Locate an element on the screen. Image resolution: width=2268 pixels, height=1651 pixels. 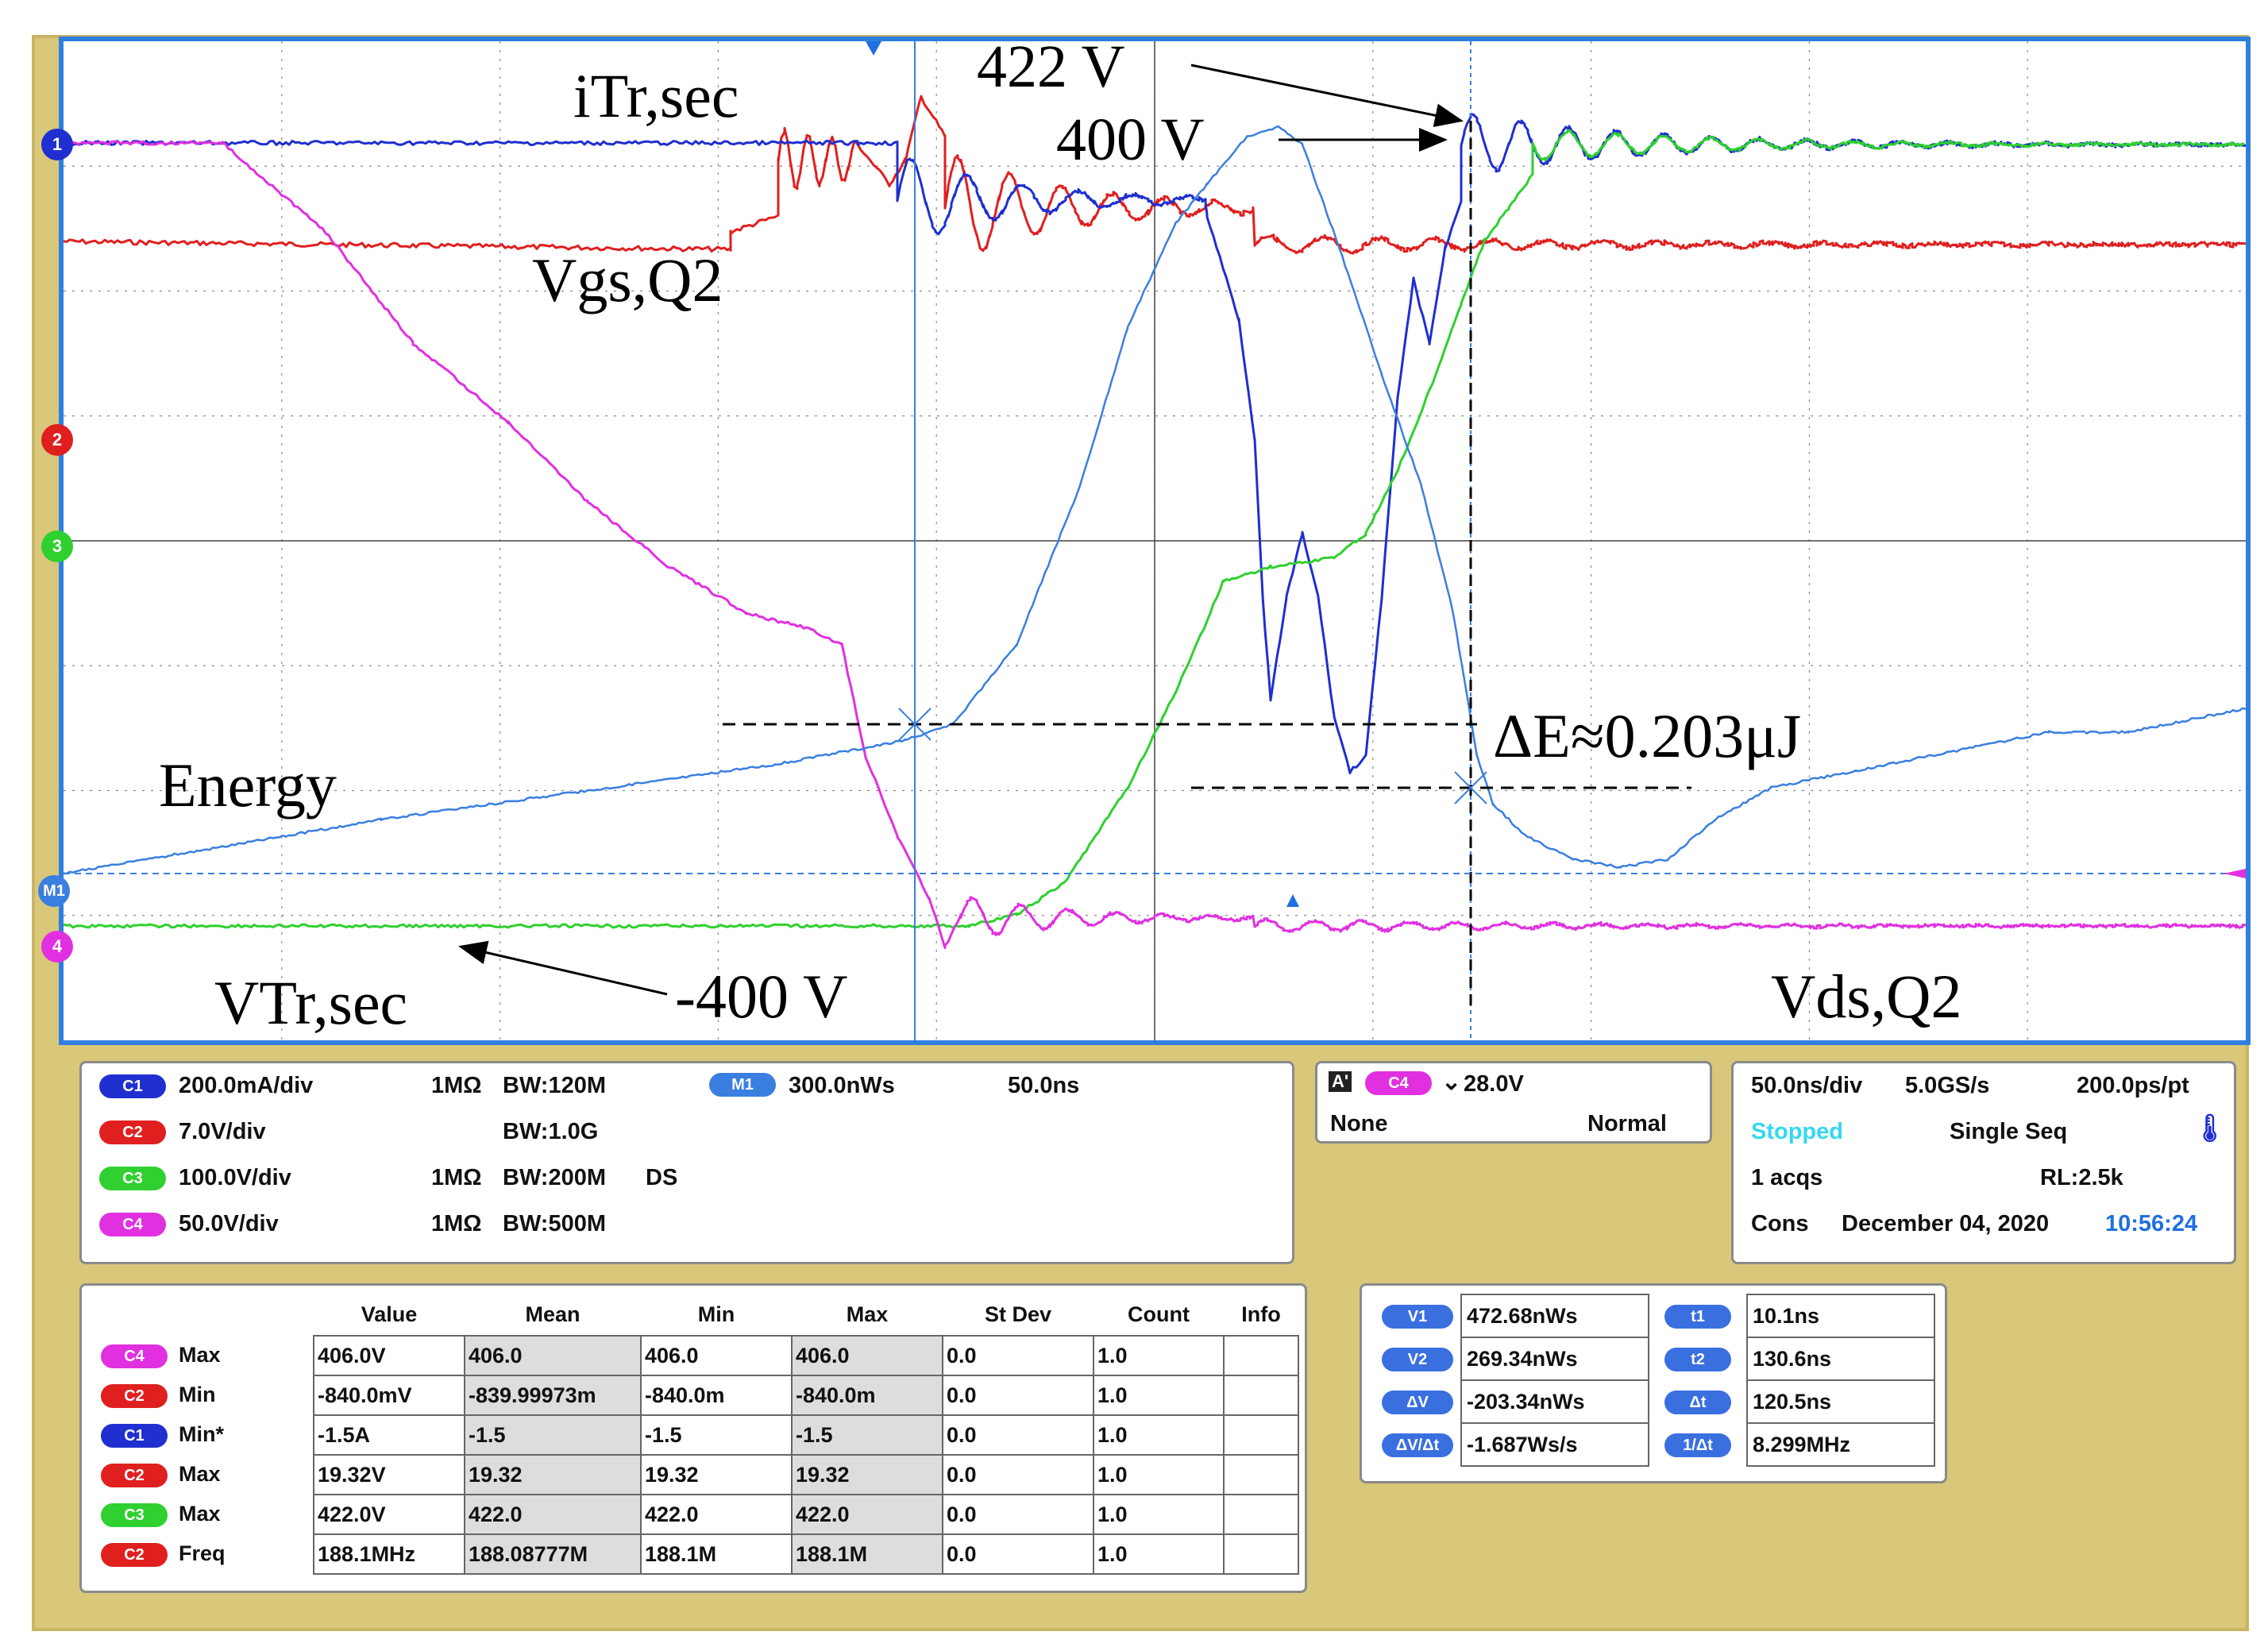
measurement-row: C4 Max 406.0V 406.0 406.0 406.0 0.0 1.0 is located at coordinates (698, 1355).